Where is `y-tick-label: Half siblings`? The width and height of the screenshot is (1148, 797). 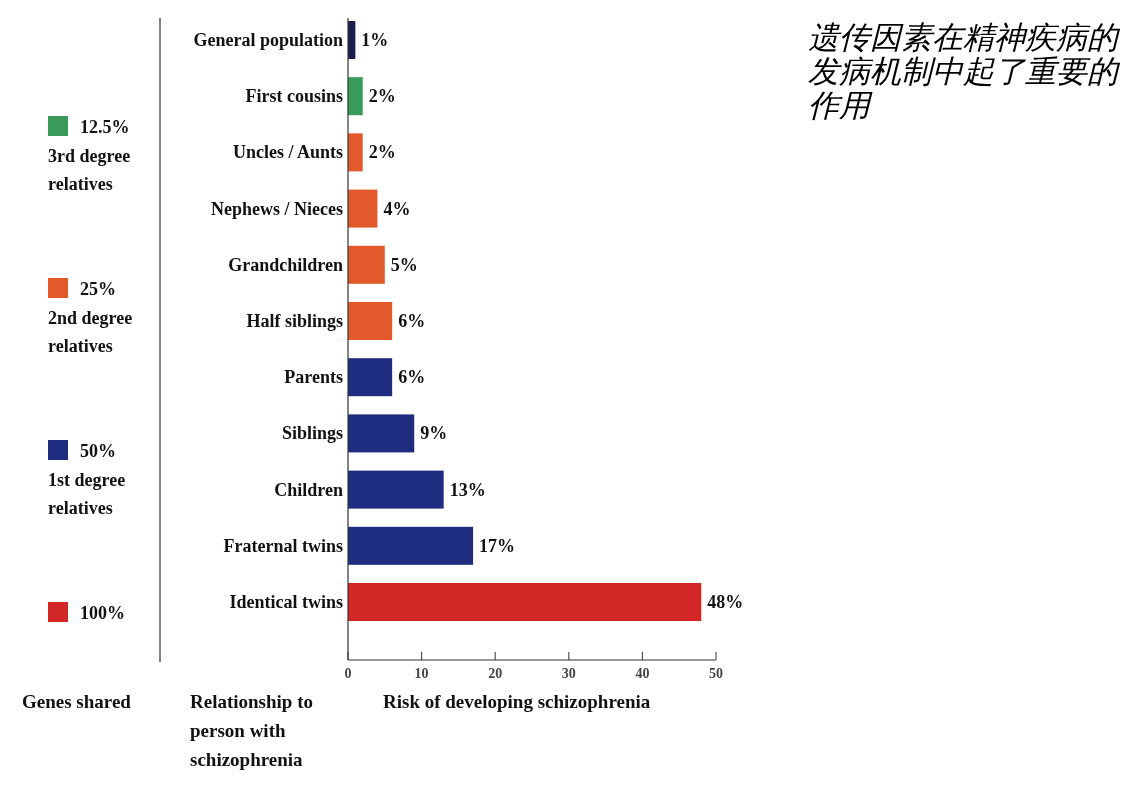
y-tick-label: Half siblings is located at coordinates (294, 321).